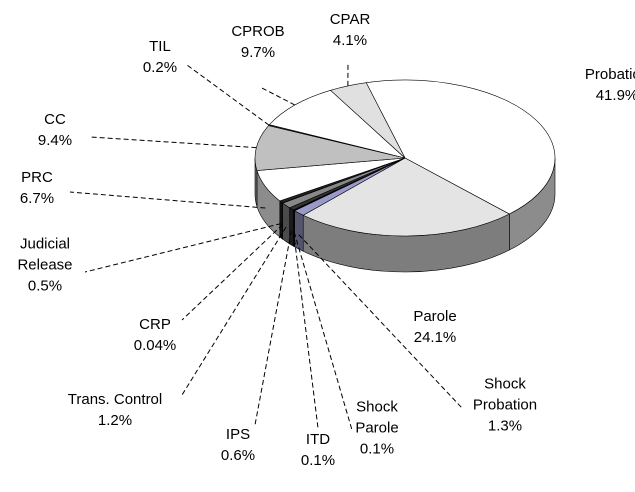 Image resolution: width=635 pixels, height=492 pixels. Describe the element at coordinates (505, 394) in the screenshot. I see `category-label: Shock Probation` at that location.